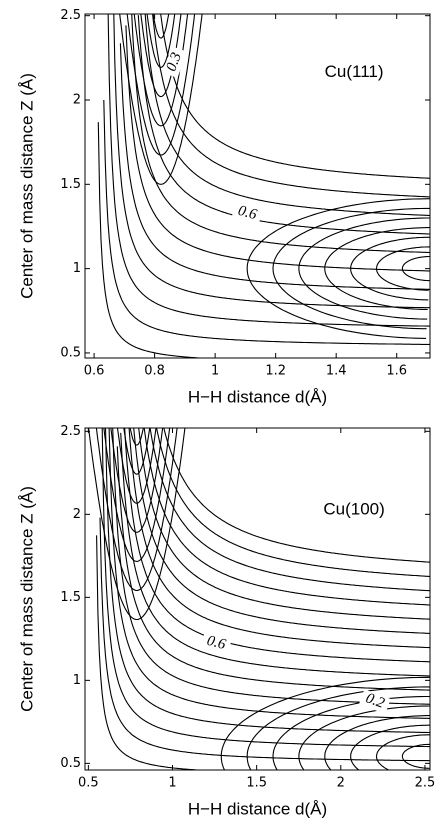 The image size is (441, 825). Describe the element at coordinates (353, 509) in the screenshot. I see `annotation: Cu(100)` at that location.